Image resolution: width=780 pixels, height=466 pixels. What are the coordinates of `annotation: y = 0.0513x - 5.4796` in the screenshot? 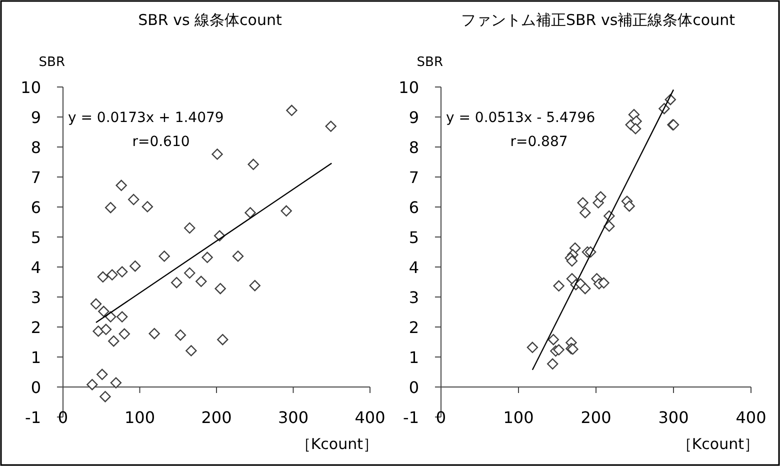 It's located at (521, 118).